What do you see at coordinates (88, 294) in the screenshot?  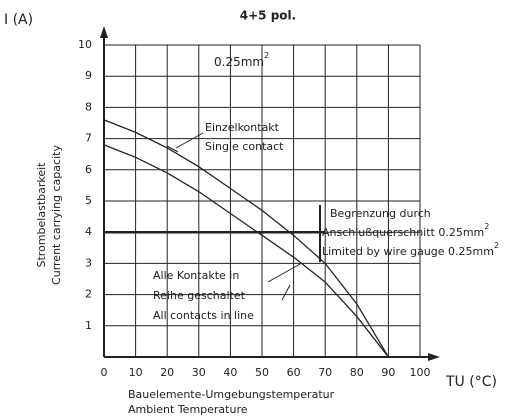 I see `y-tick-label: 2` at bounding box center [88, 294].